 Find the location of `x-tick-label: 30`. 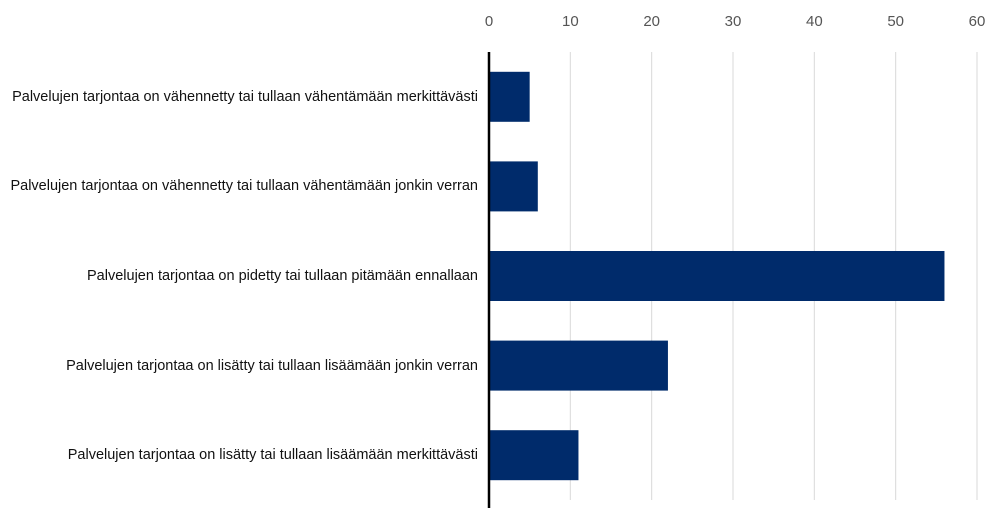

x-tick-label: 30 is located at coordinates (733, 21).